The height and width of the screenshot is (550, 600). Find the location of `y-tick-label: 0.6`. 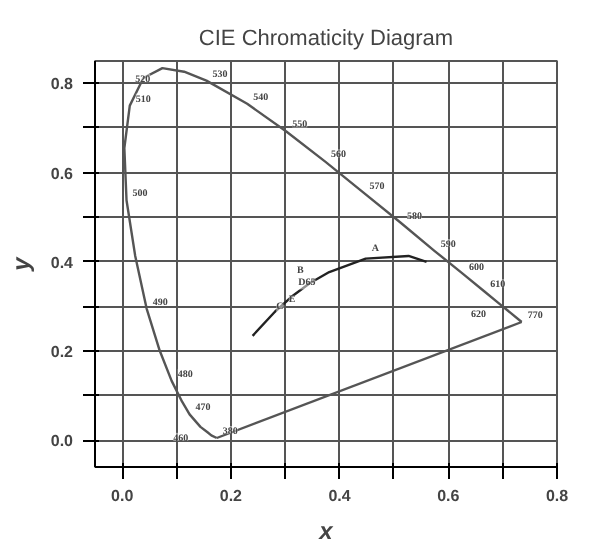

y-tick-label: 0.6 is located at coordinates (62, 173).